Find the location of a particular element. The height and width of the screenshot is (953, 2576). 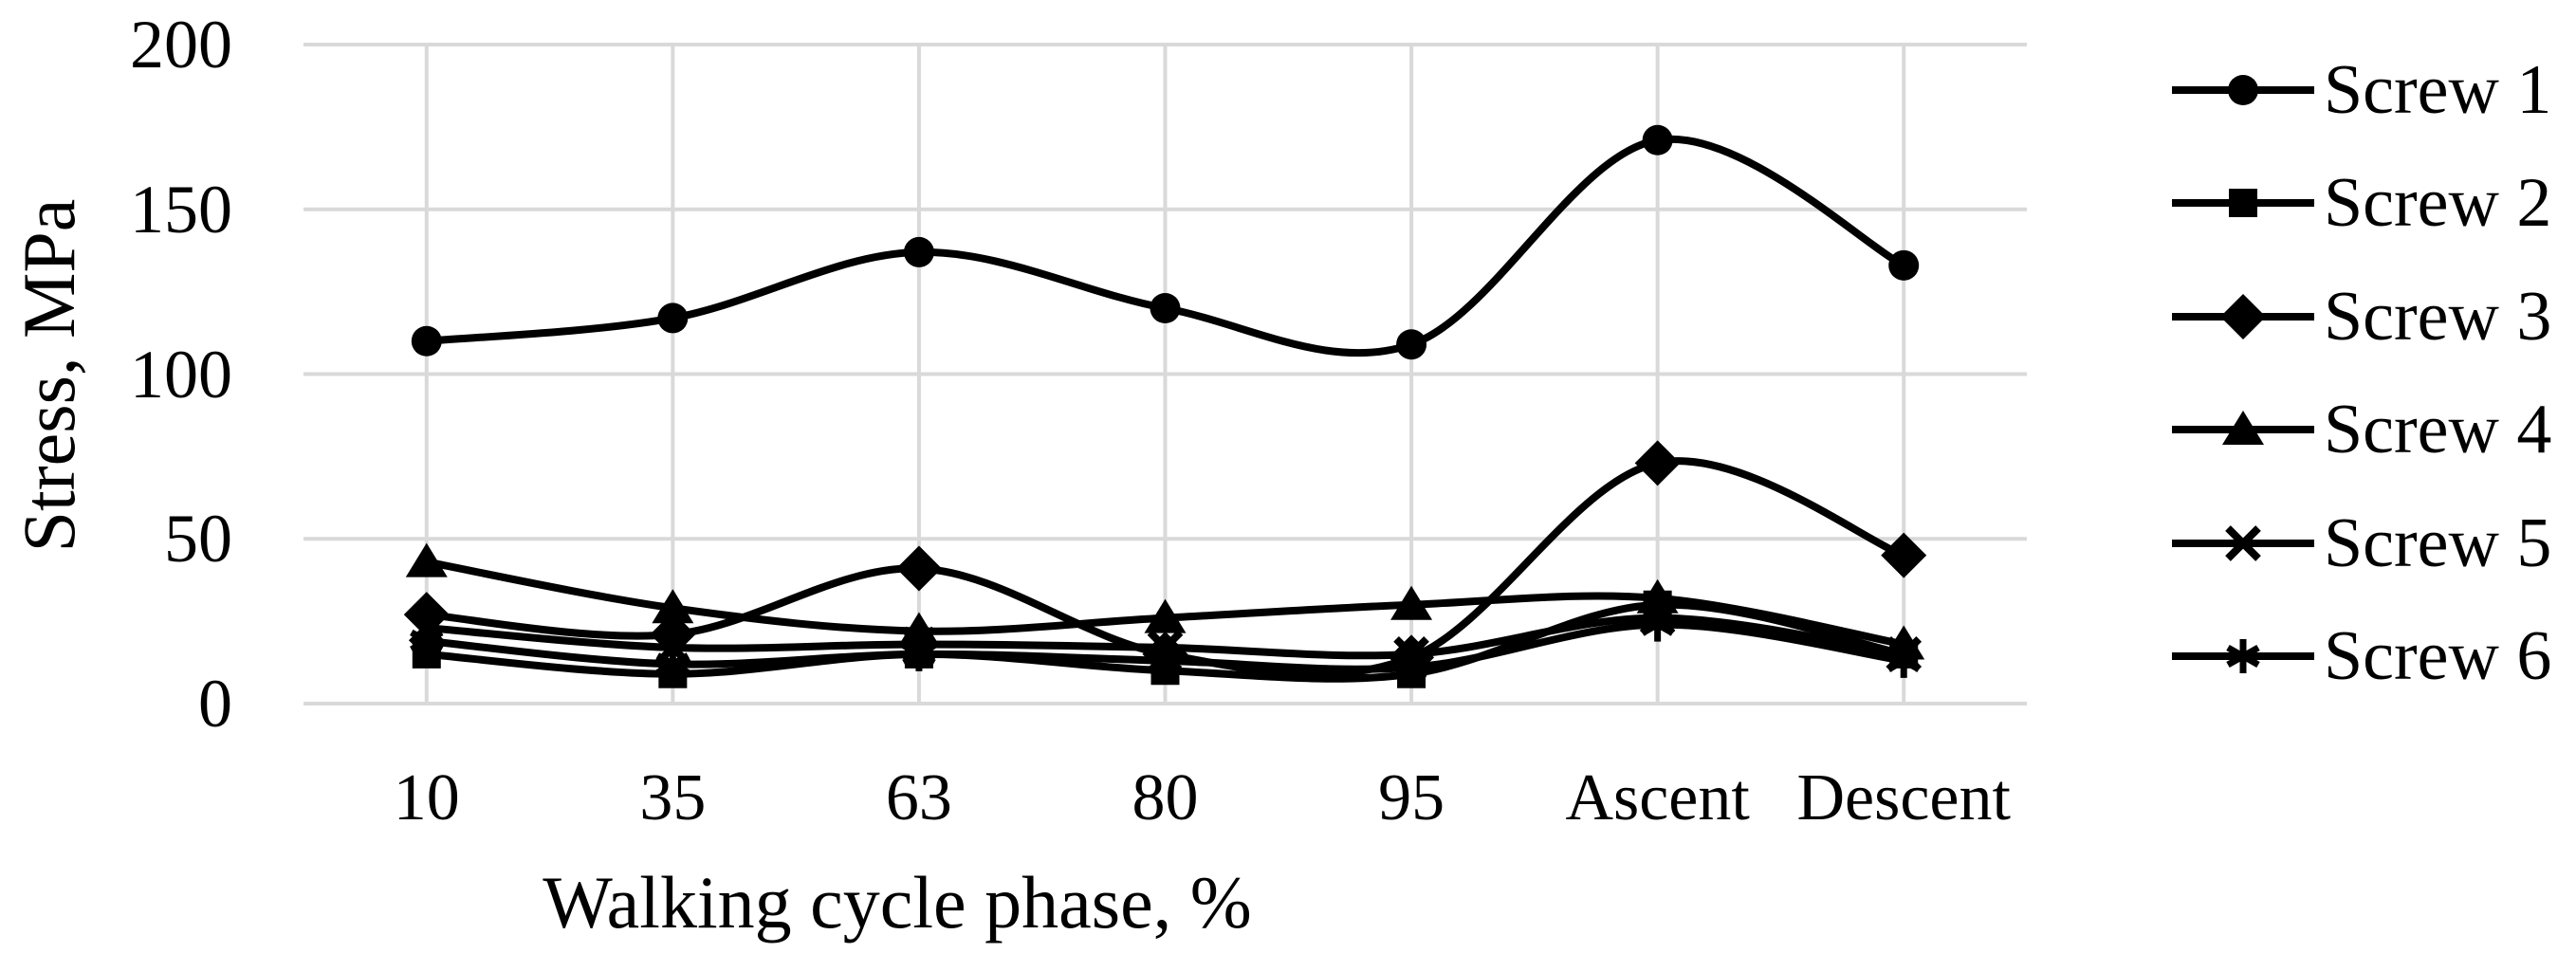

x-tick-label: 95 is located at coordinates (1411, 797).